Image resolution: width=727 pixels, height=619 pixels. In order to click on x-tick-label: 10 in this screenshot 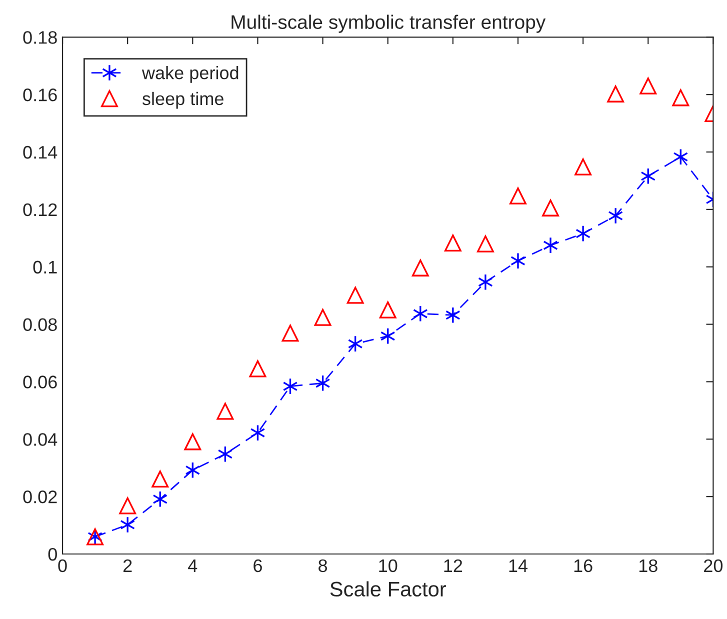, I will do `click(388, 565)`.